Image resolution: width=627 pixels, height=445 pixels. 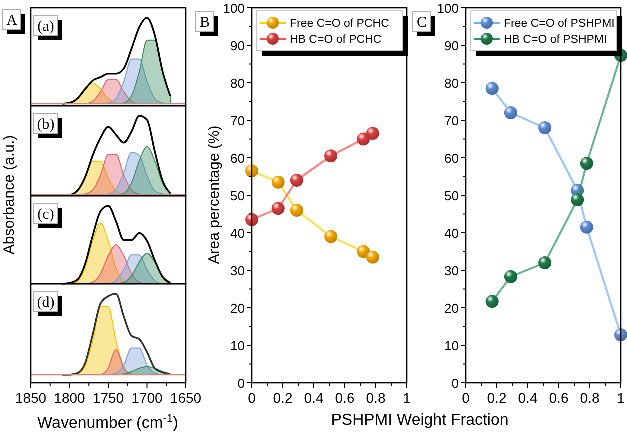 I want to click on y-axis-title: Absorbance (a.u.), so click(x=9, y=195).